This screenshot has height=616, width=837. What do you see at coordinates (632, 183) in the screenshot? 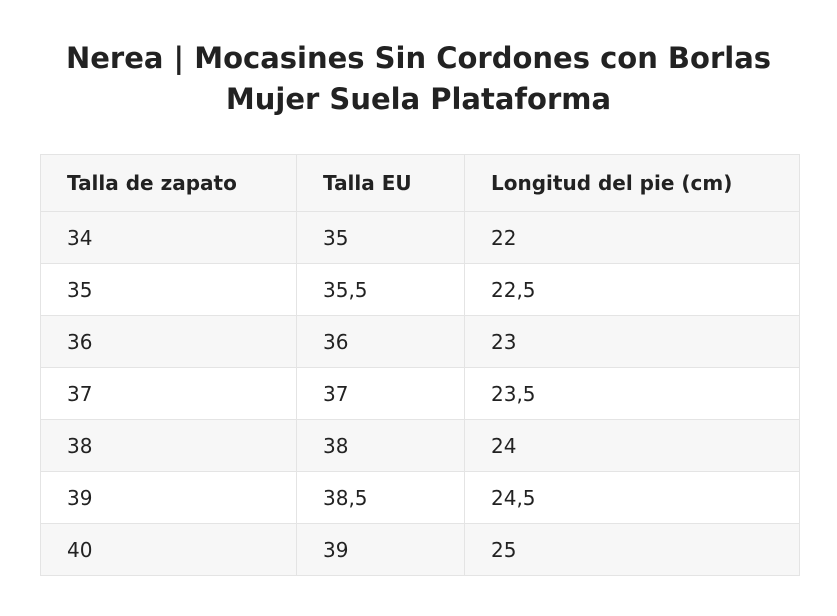
I see `column-header-foot-length: Longitud del pie (cm)` at bounding box center [632, 183].